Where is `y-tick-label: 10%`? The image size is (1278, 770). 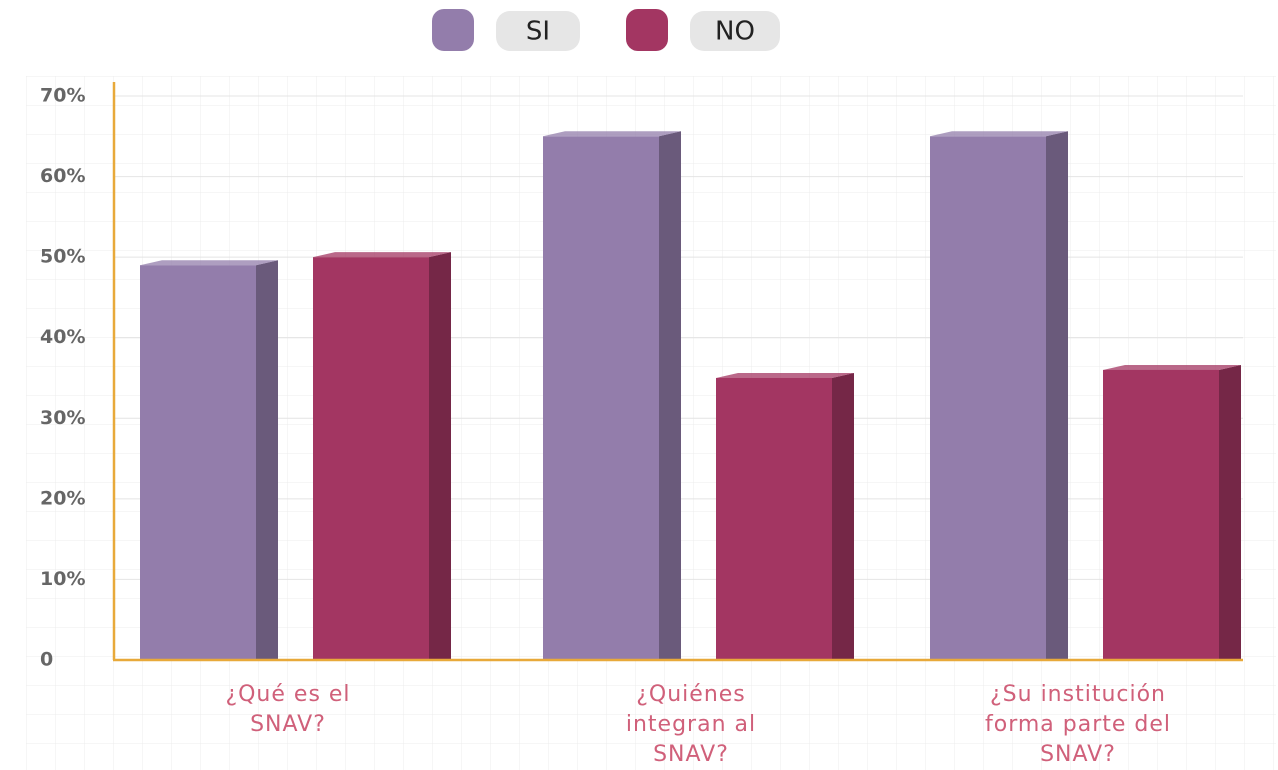
y-tick-label: 10% is located at coordinates (62, 579).